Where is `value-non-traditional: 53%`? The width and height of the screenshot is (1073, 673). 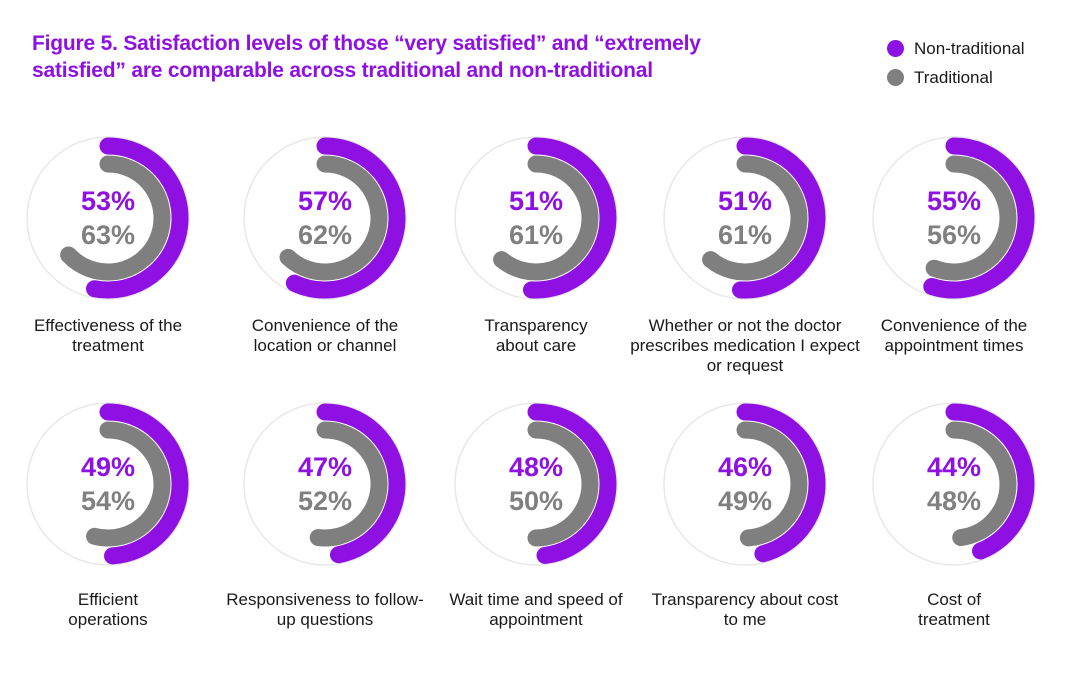
value-non-traditional: 53% is located at coordinates (108, 201).